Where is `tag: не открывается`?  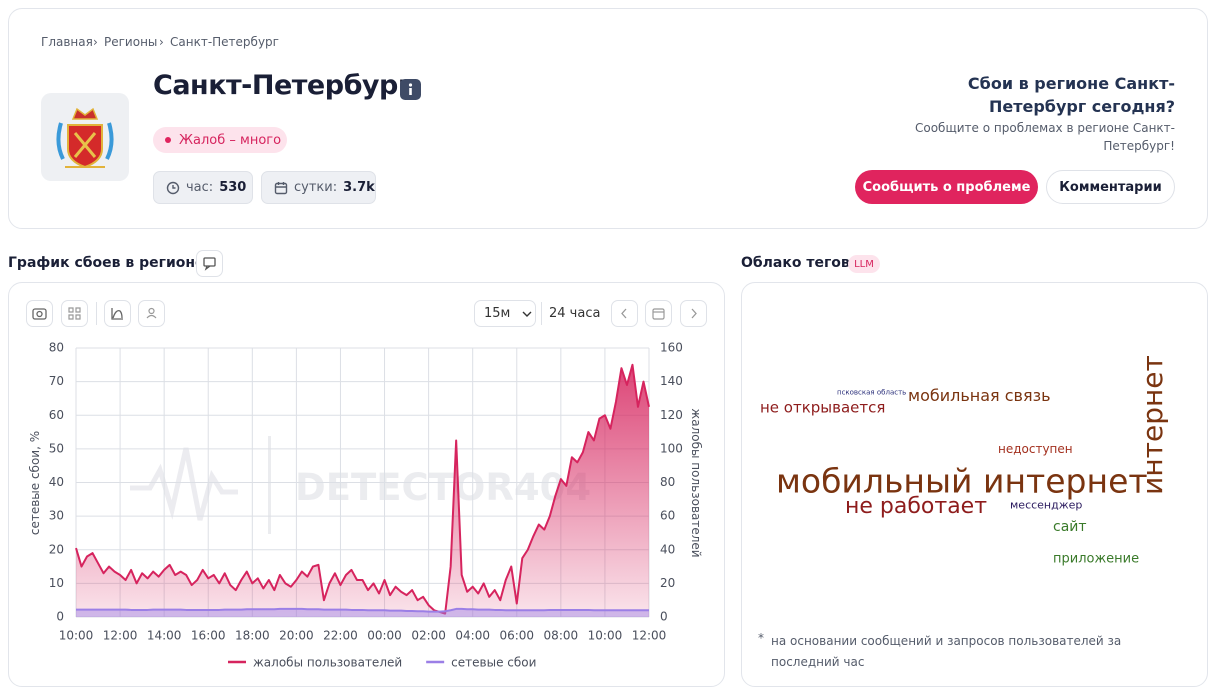 tag: не открывается is located at coordinates (823, 407).